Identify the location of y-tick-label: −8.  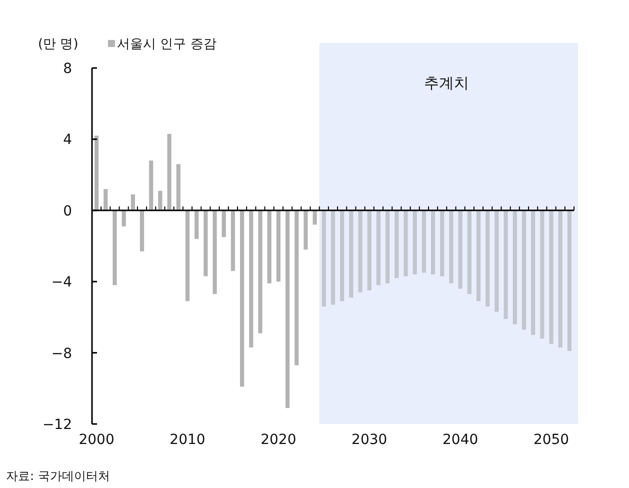
(61, 354).